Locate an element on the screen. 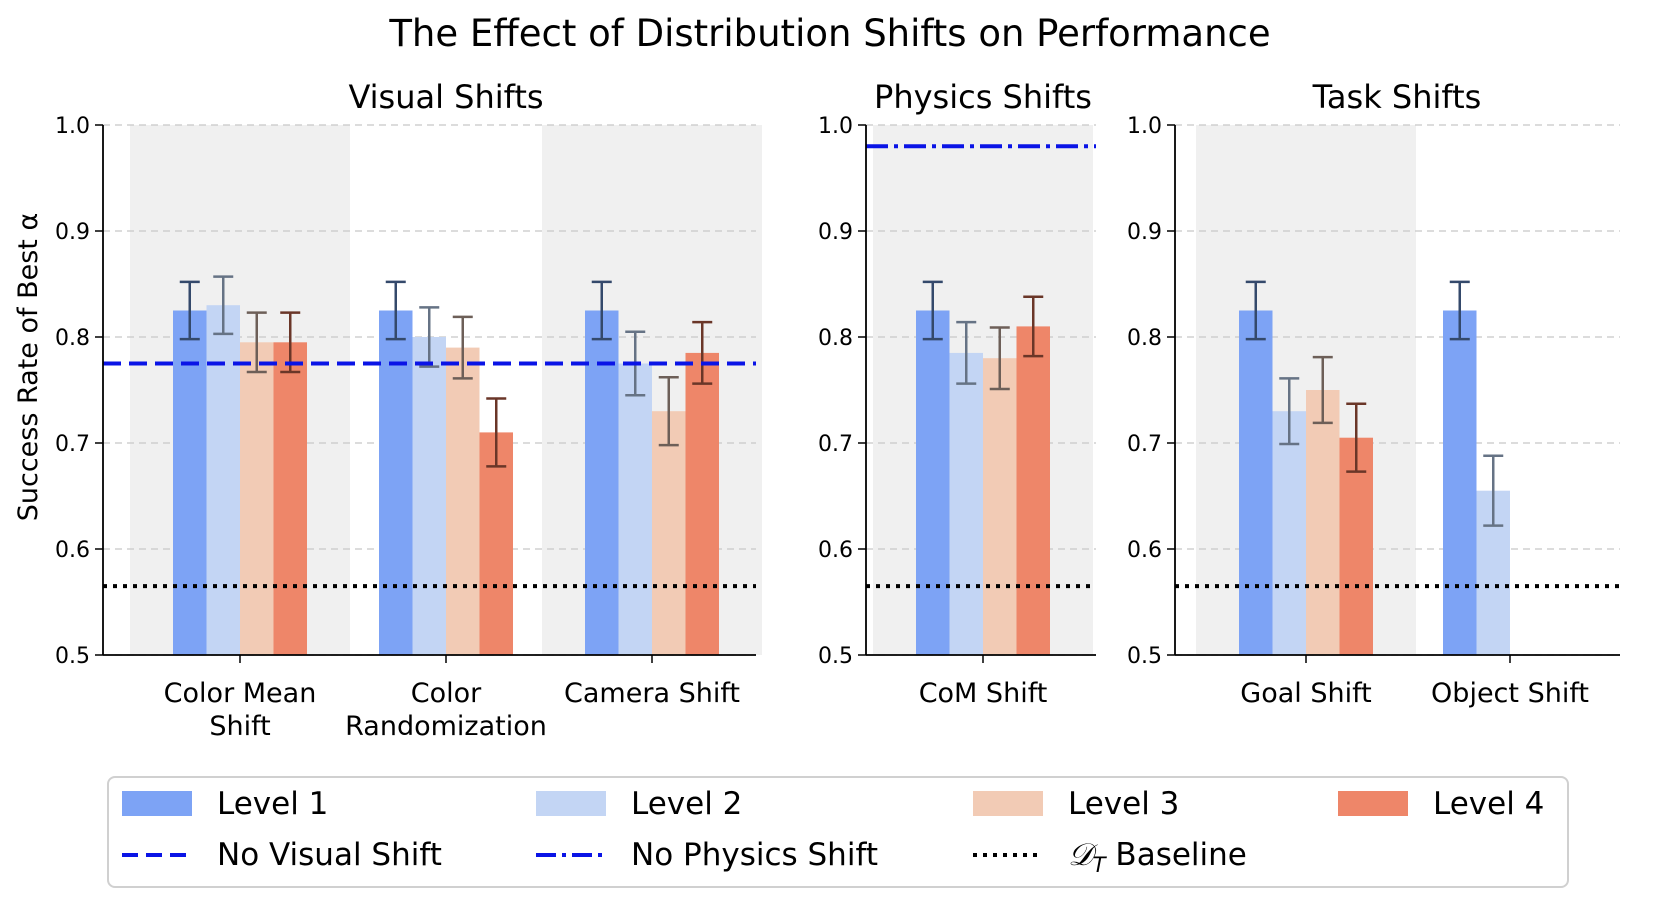  legend-label-level1: Level 1 is located at coordinates (272, 804).